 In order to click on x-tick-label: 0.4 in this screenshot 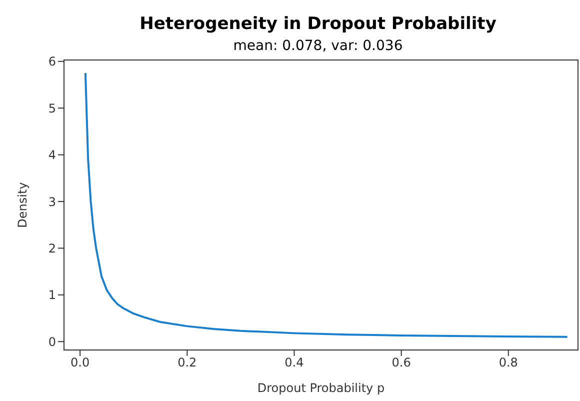, I will do `click(294, 363)`.